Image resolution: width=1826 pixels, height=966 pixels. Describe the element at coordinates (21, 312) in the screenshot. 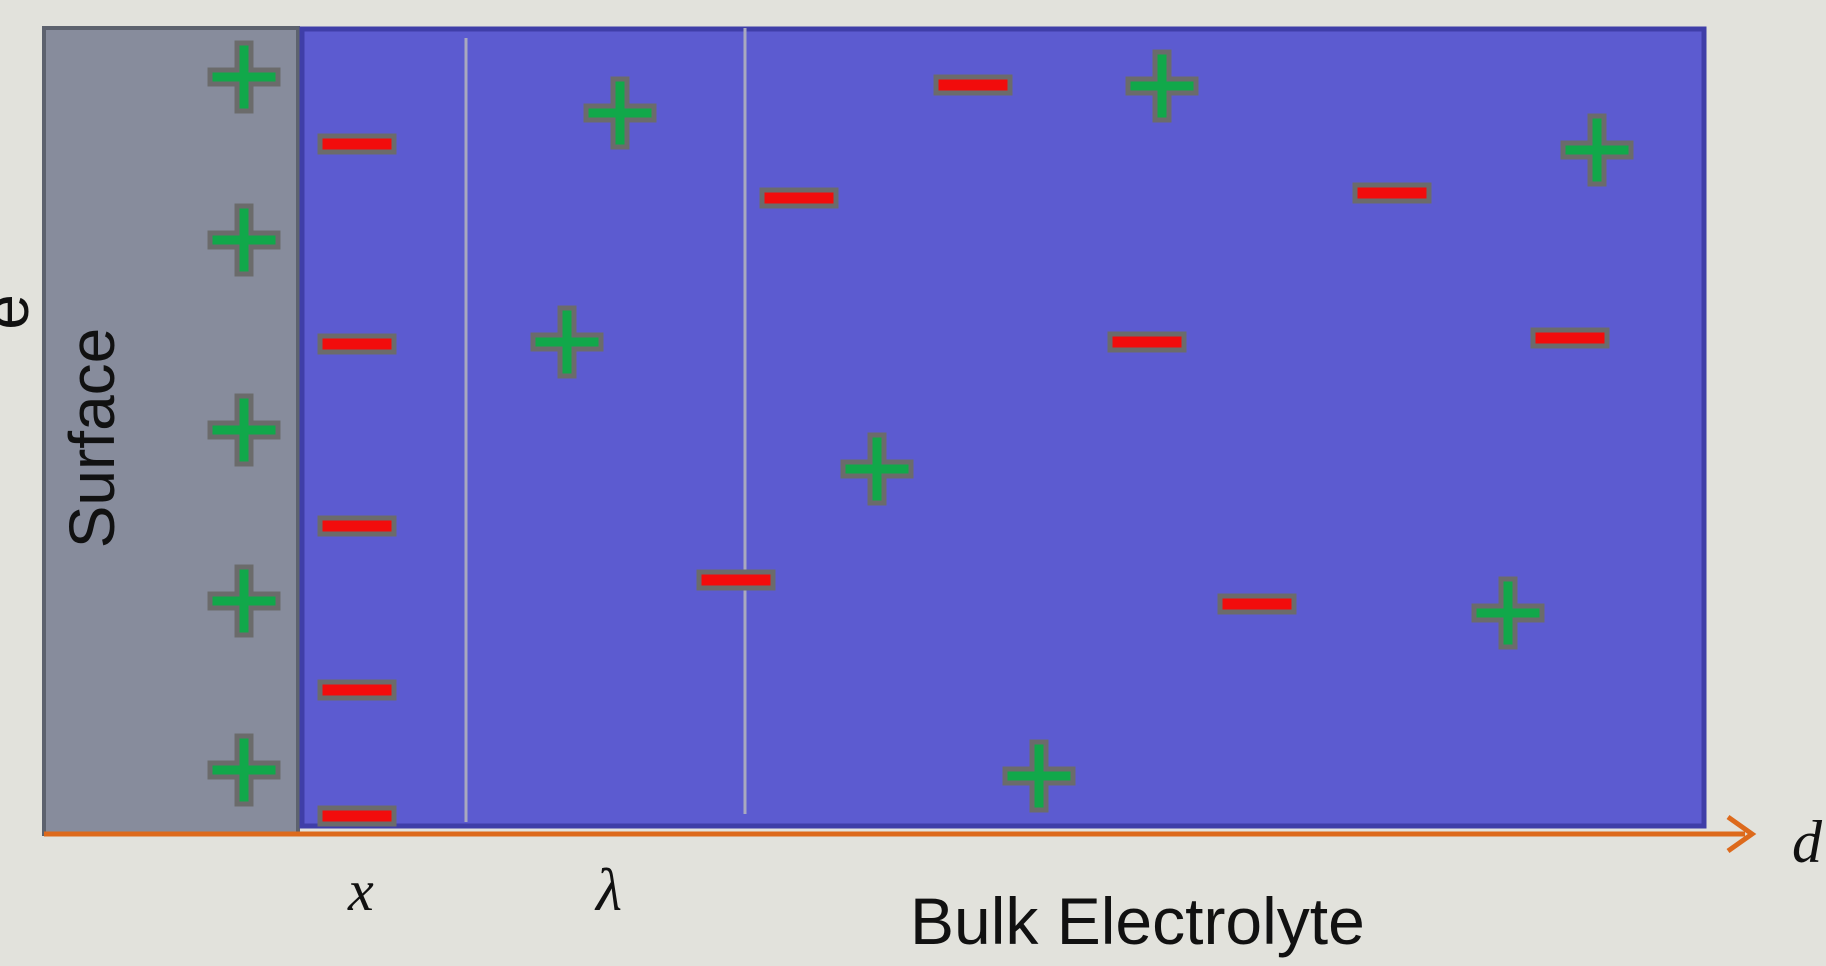

I see `cut-off-label: e` at that location.